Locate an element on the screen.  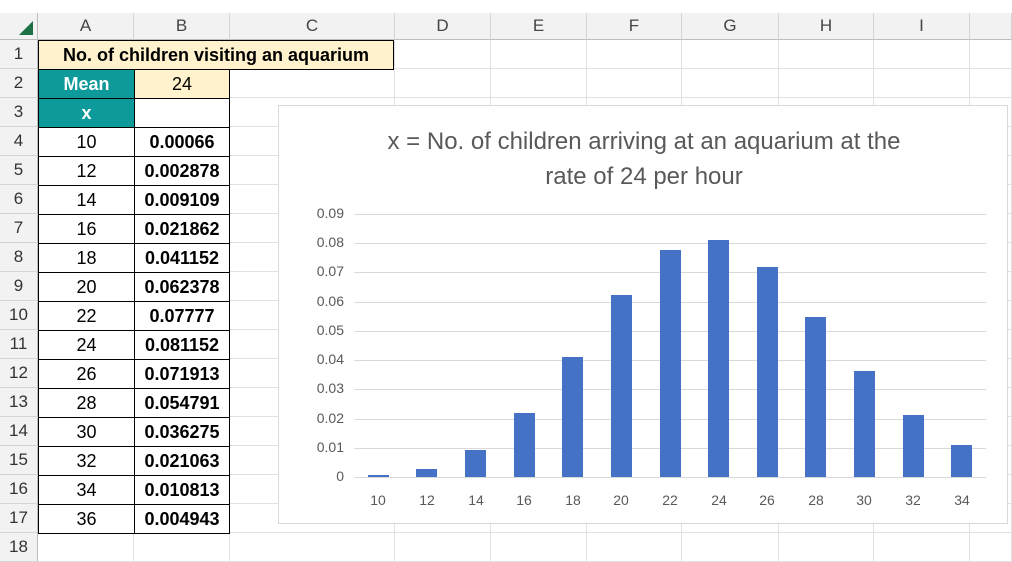
probability-cell: 0.062378 is located at coordinates (182, 287).